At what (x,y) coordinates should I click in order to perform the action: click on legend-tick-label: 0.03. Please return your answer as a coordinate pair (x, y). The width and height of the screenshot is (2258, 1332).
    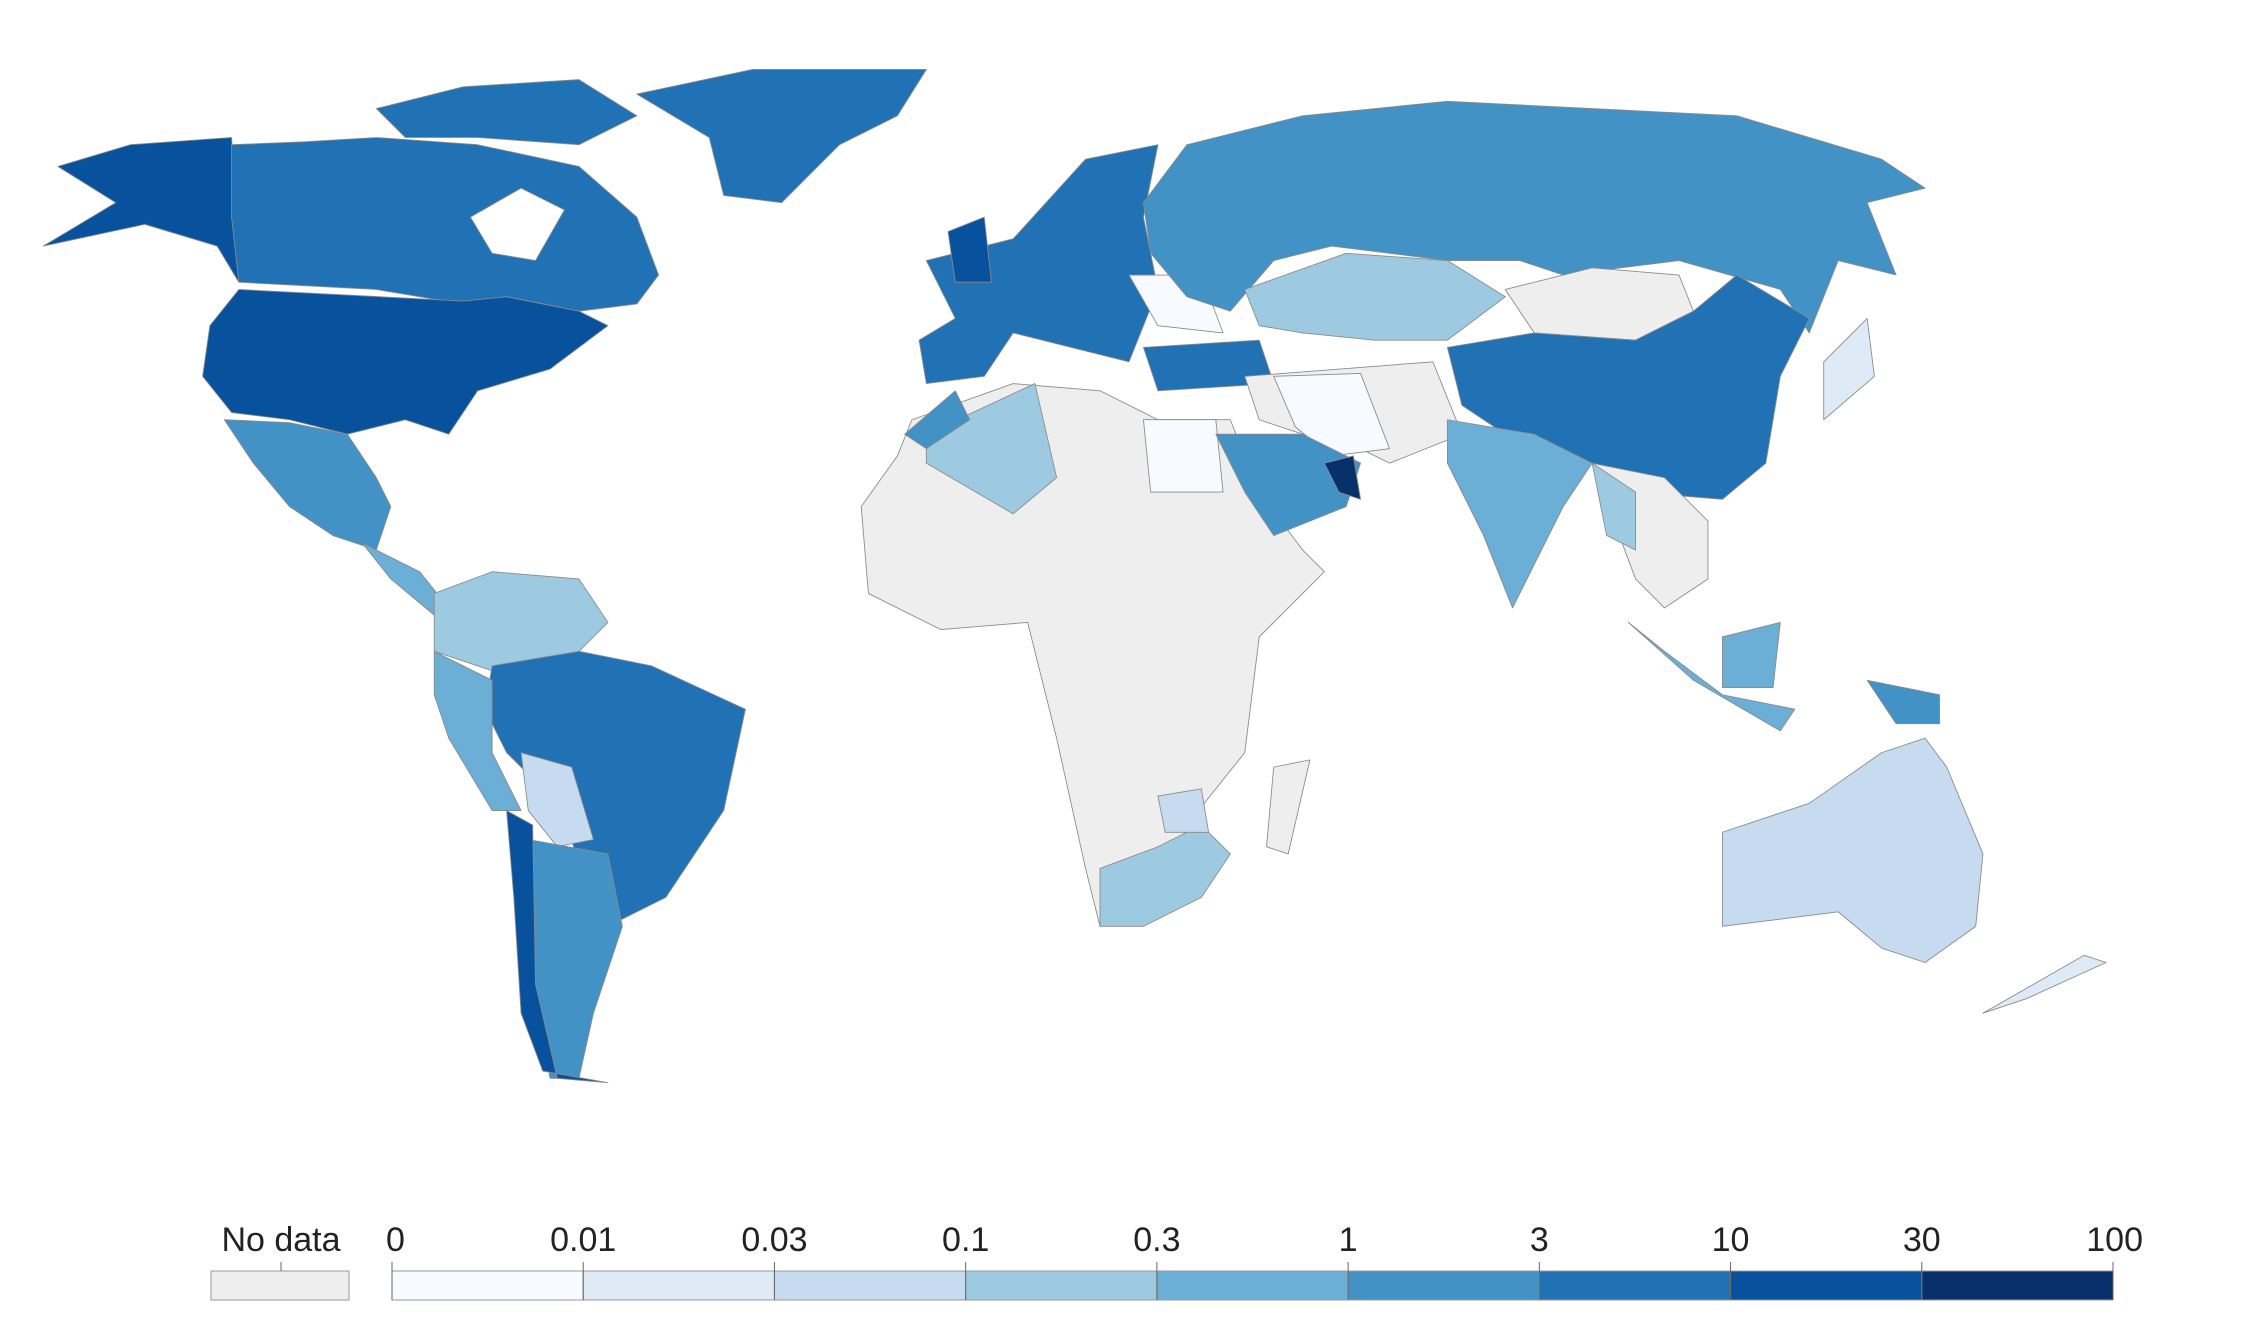
    Looking at the image, I should click on (774, 1240).